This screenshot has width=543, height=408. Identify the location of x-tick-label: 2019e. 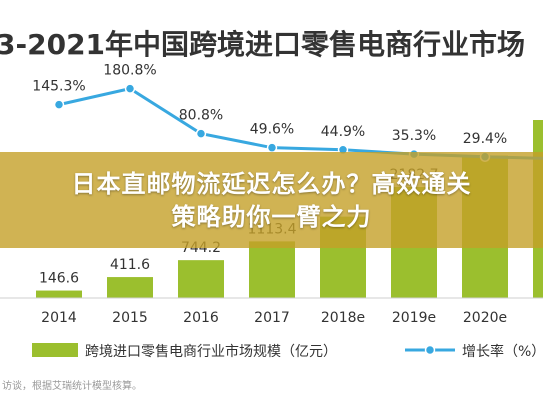
(414, 318).